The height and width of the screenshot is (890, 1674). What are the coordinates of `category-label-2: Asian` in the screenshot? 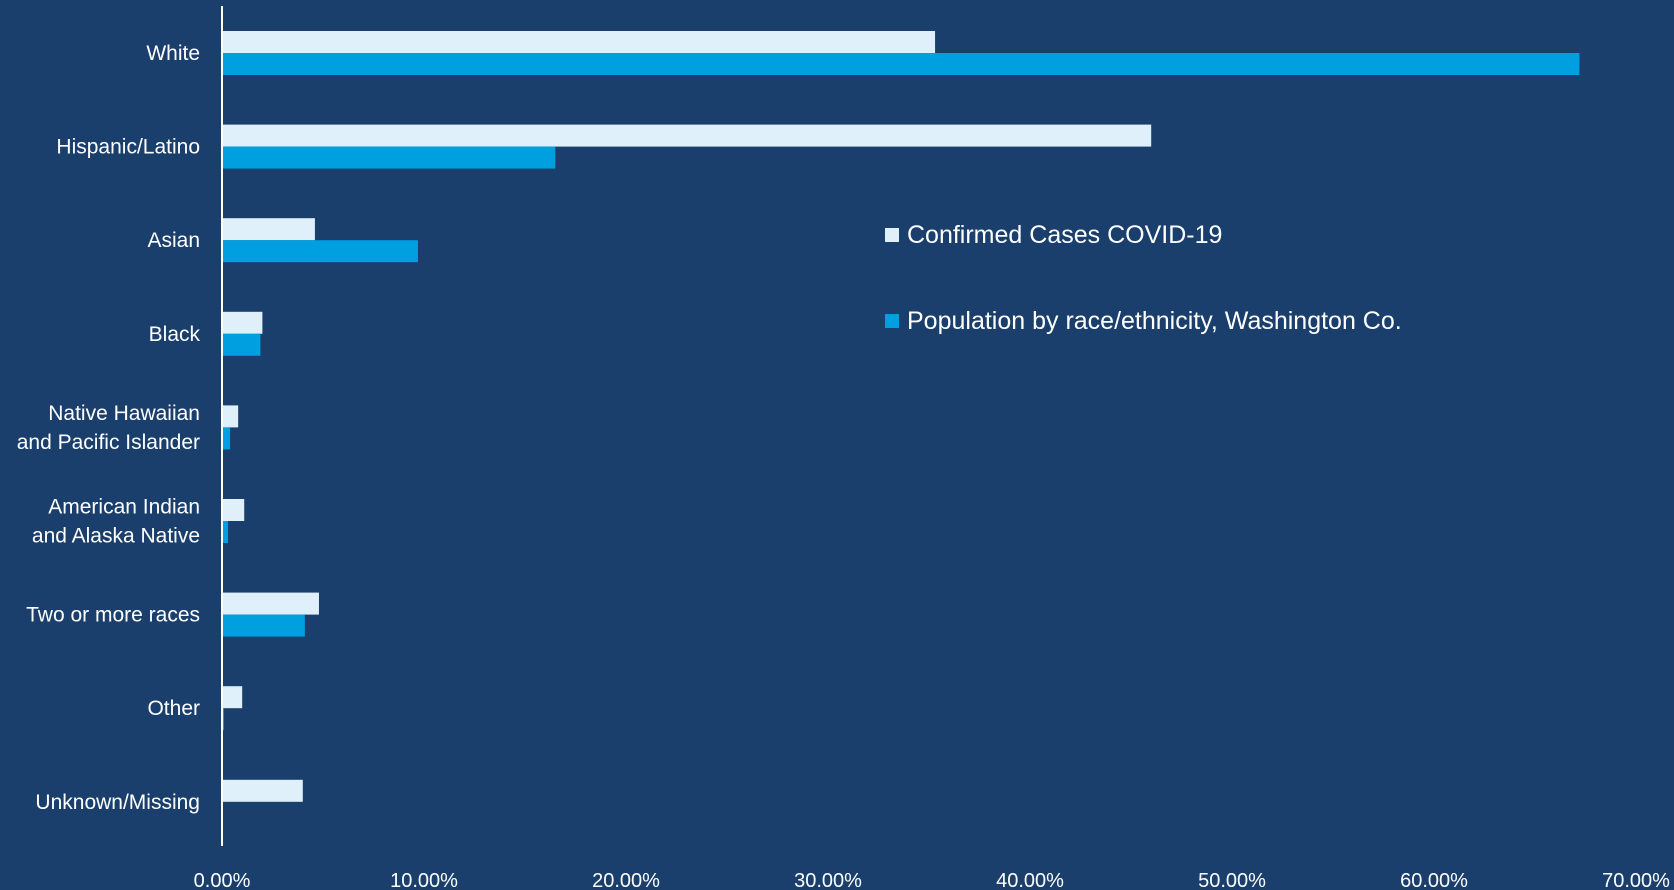 It's located at (173, 240).